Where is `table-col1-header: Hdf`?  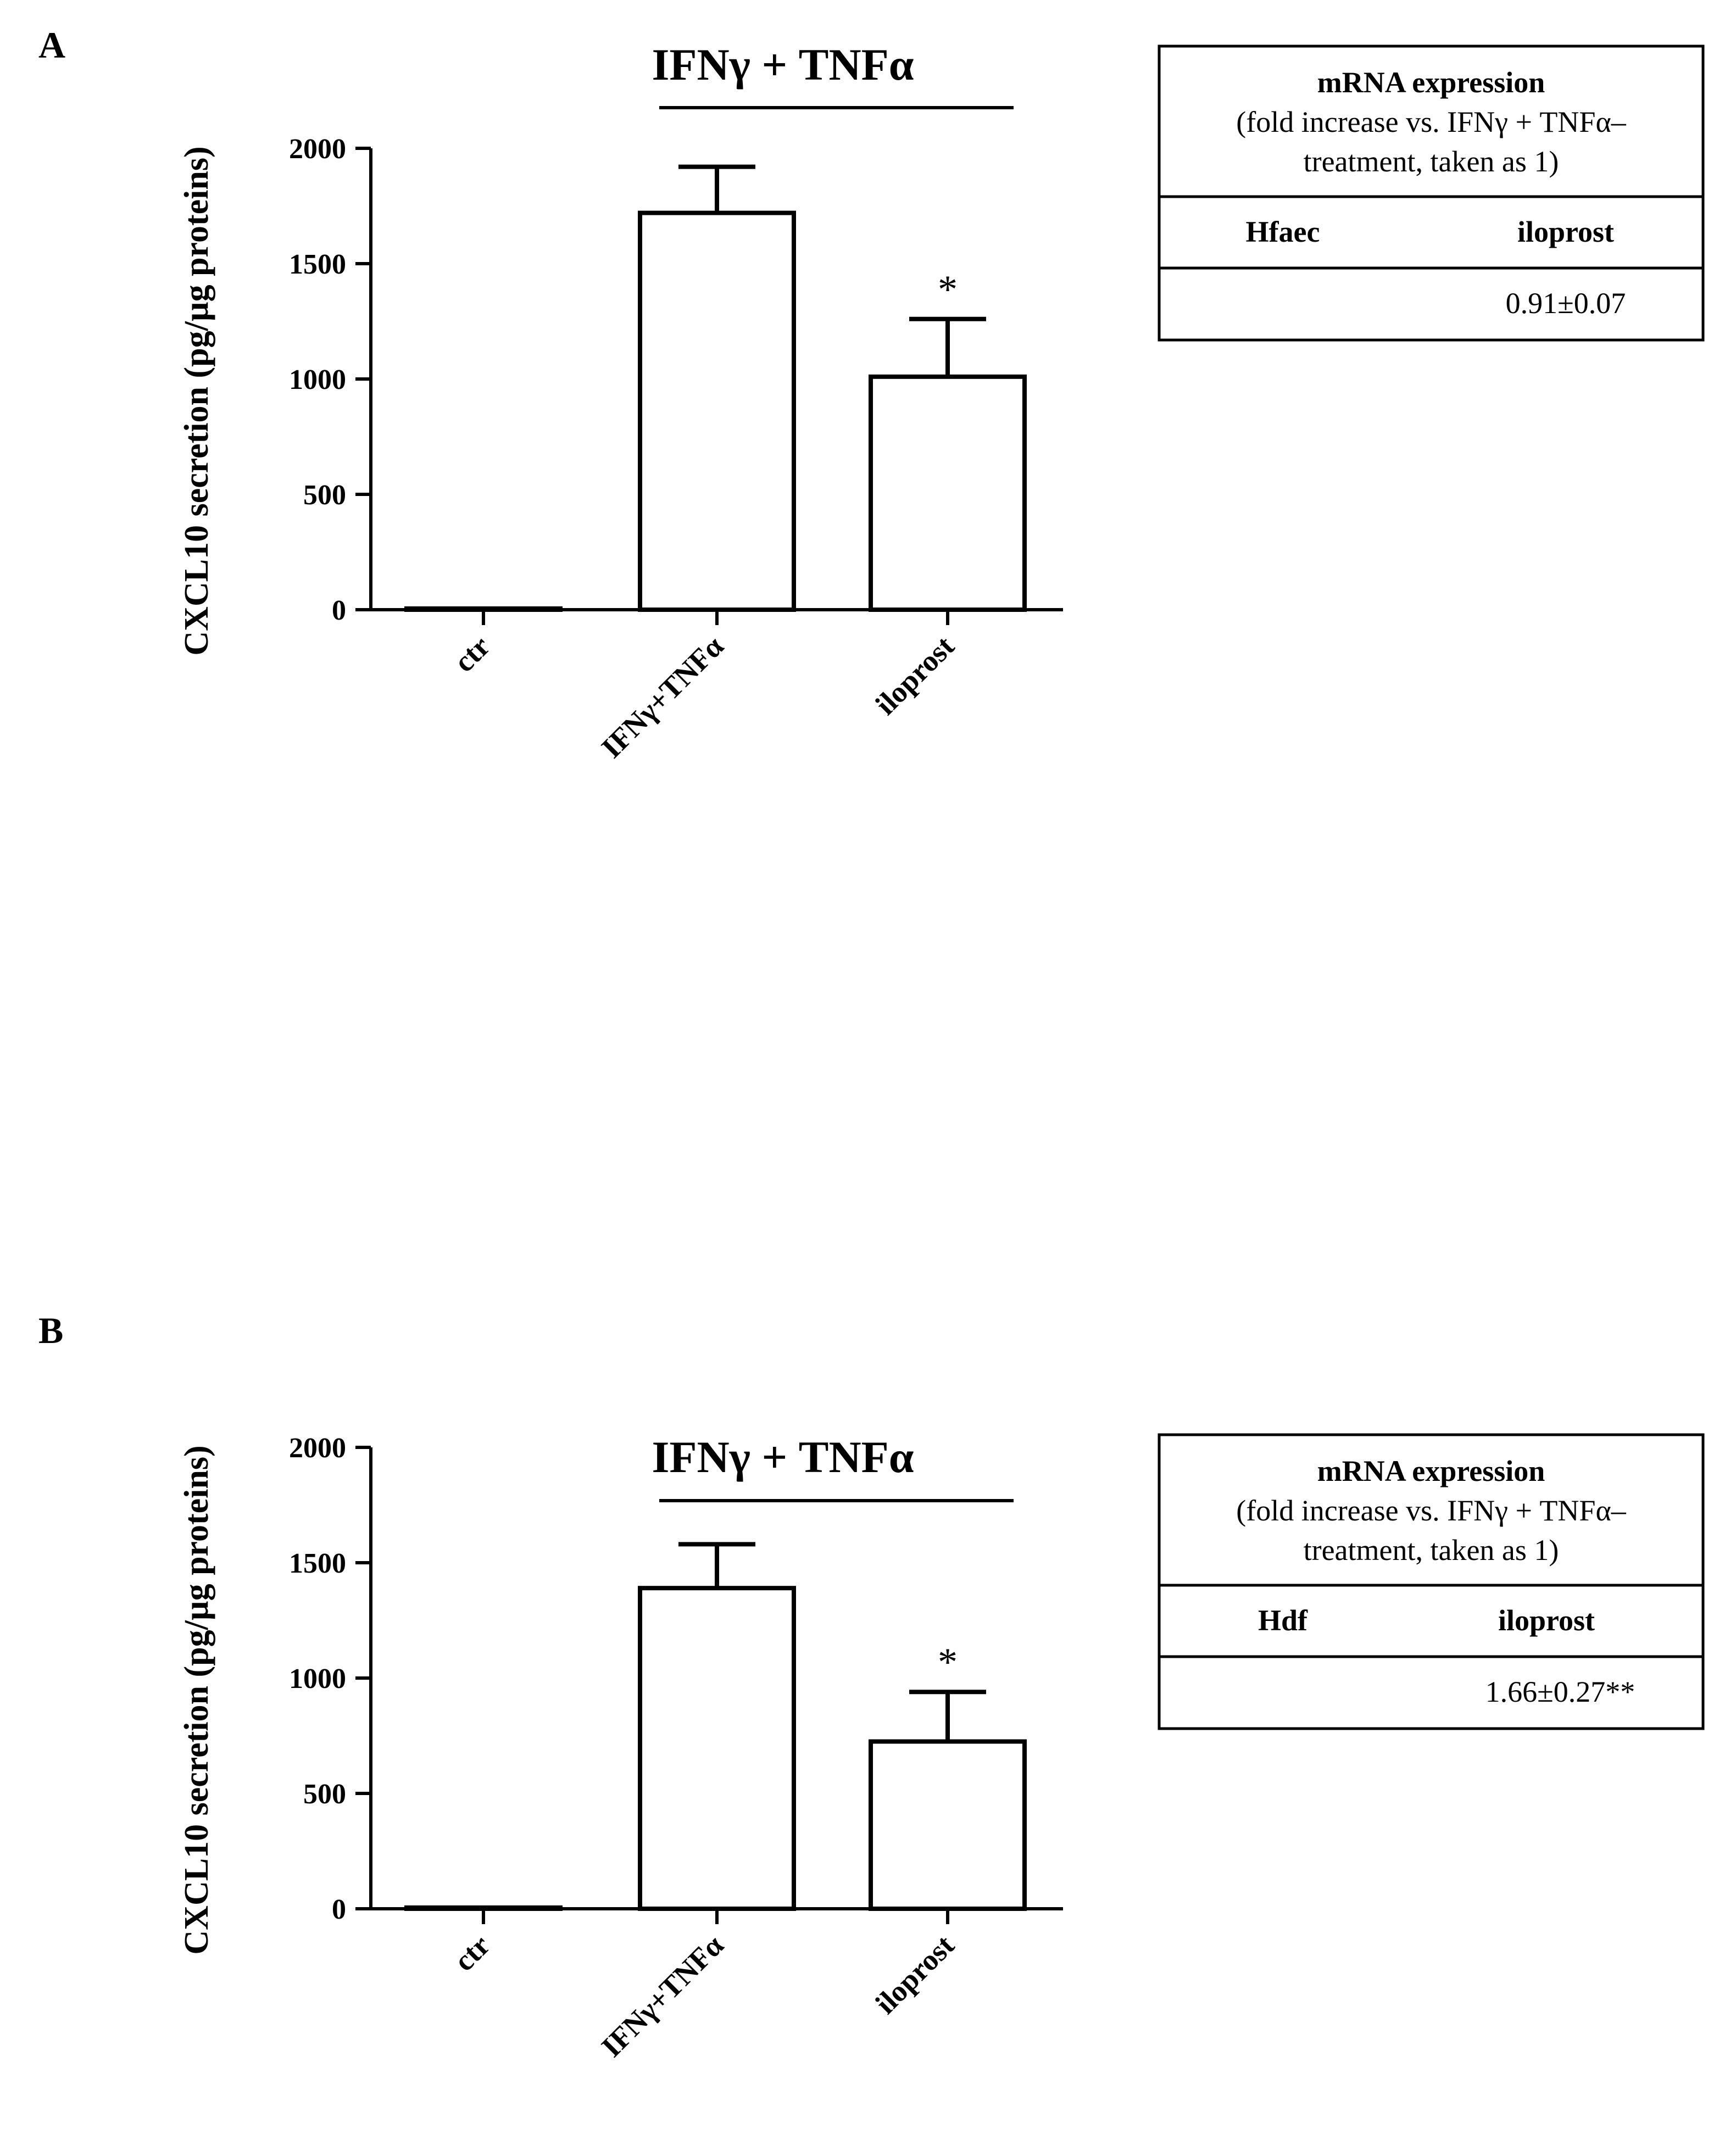 table-col1-header: Hdf is located at coordinates (1283, 1621).